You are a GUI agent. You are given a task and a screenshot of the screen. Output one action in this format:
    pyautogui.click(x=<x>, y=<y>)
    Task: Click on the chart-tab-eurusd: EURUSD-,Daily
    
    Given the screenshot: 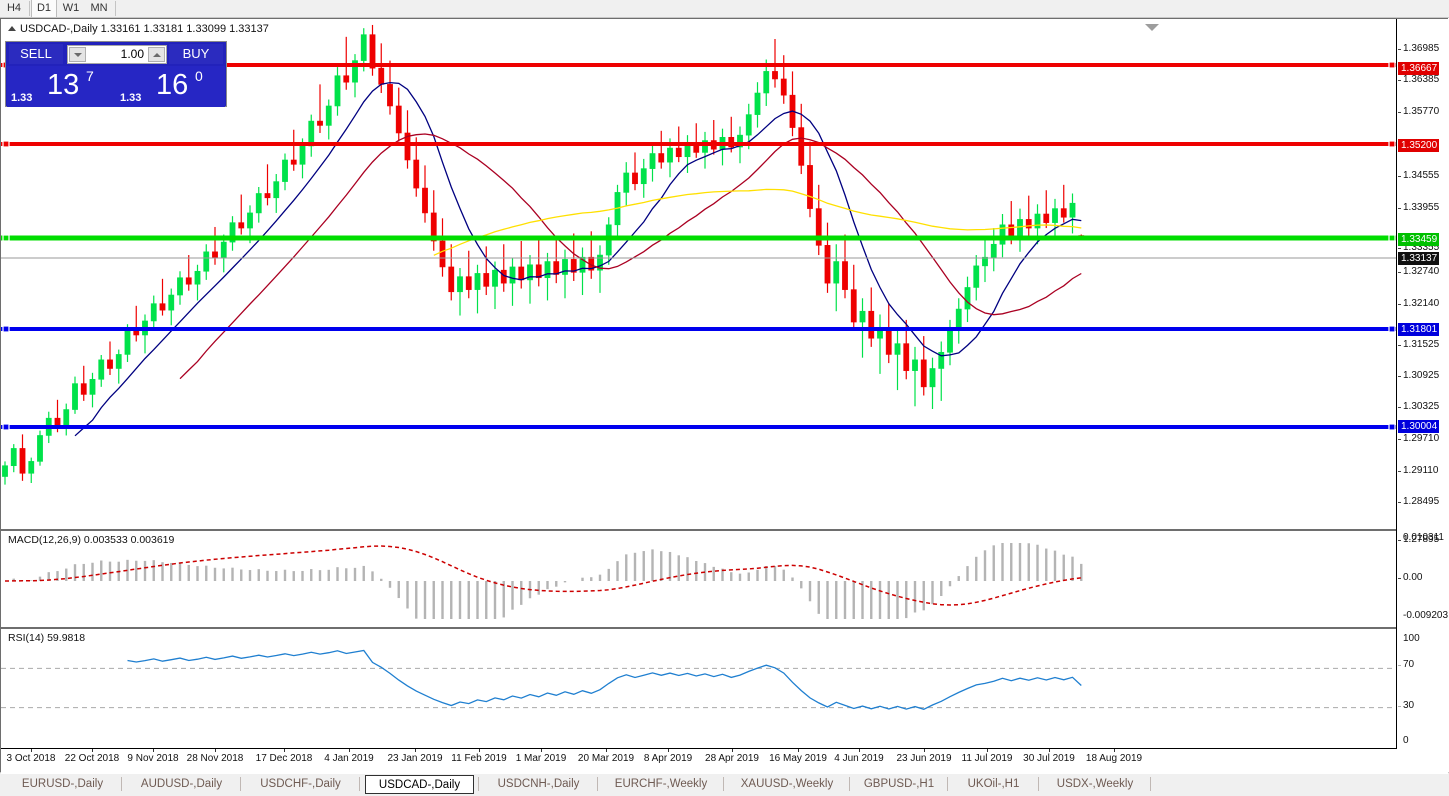 What is the action you would take?
    pyautogui.click(x=62, y=784)
    